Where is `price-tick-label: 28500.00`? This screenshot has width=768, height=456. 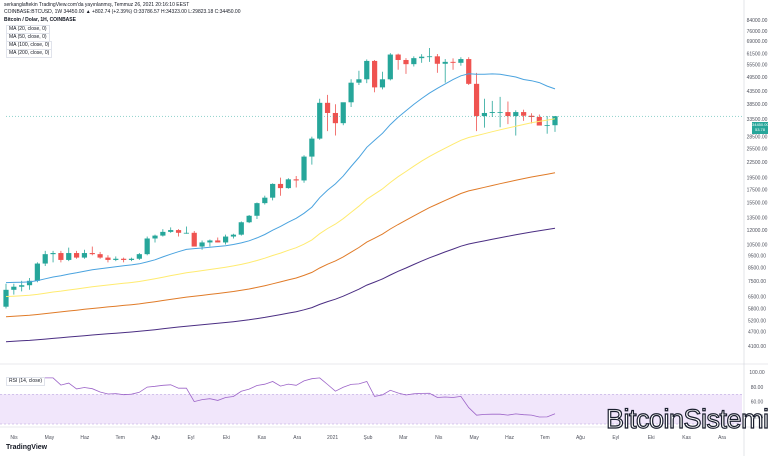
price-tick-label: 28500.00 is located at coordinates (757, 138).